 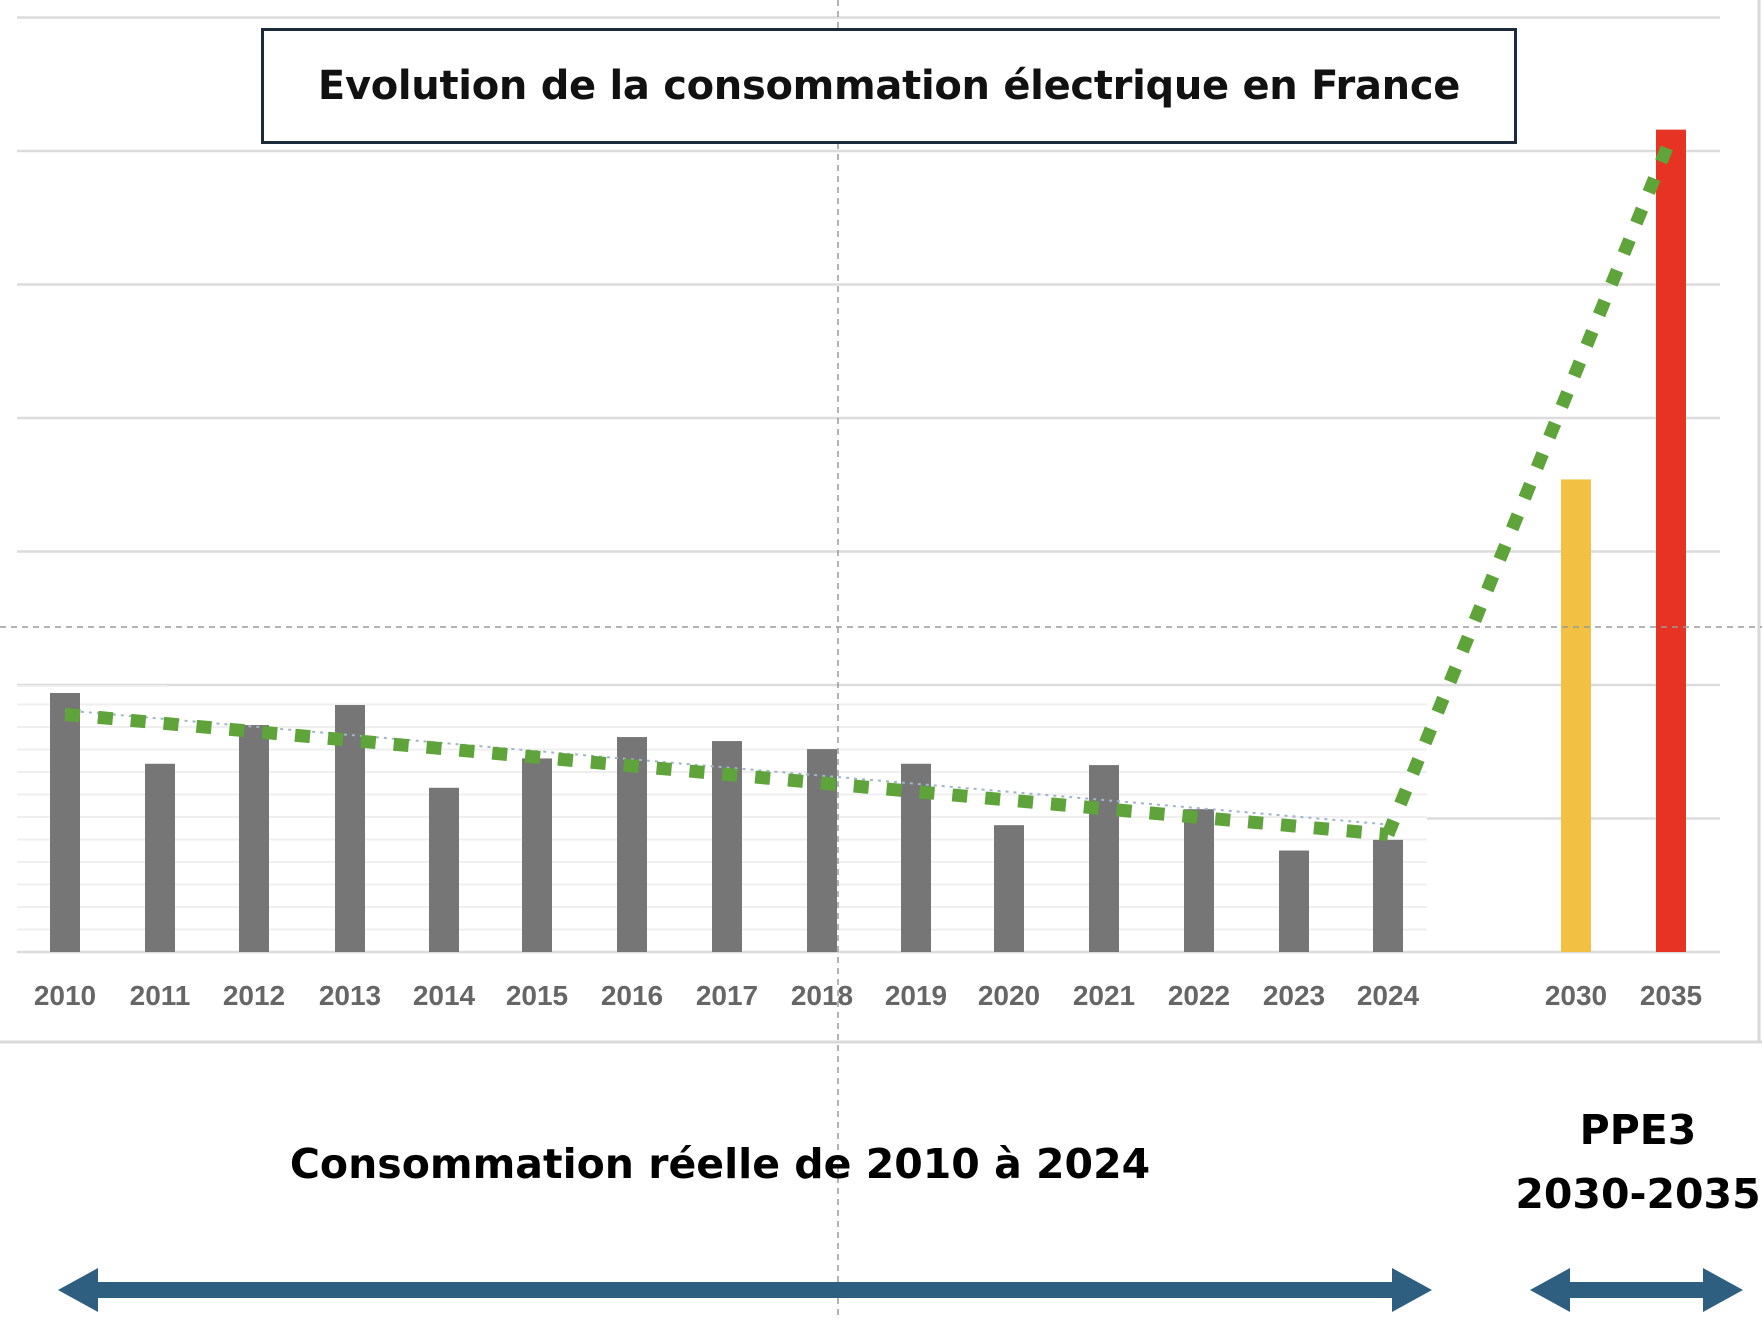 I want to click on bar-2021, so click(x=1104, y=858).